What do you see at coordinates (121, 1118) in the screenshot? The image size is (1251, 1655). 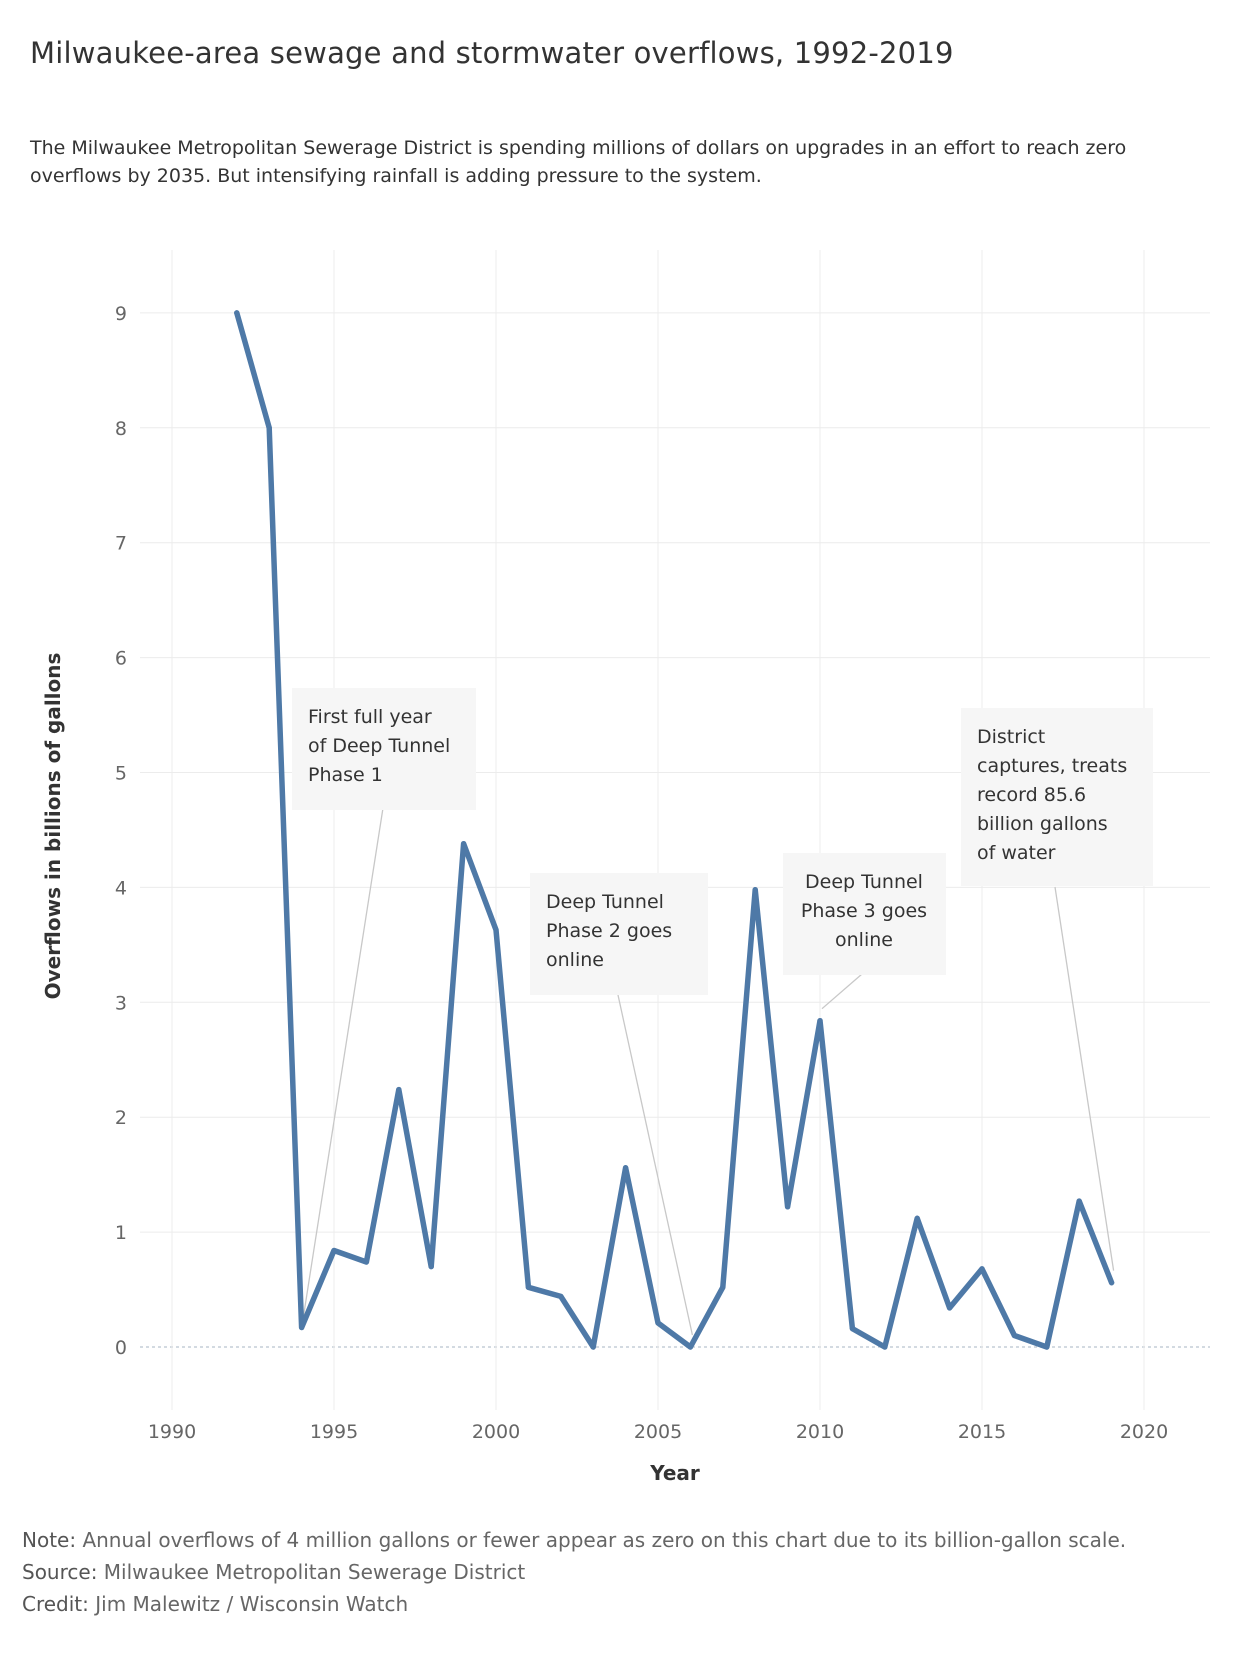 I see `y-tick-label: 2` at bounding box center [121, 1118].